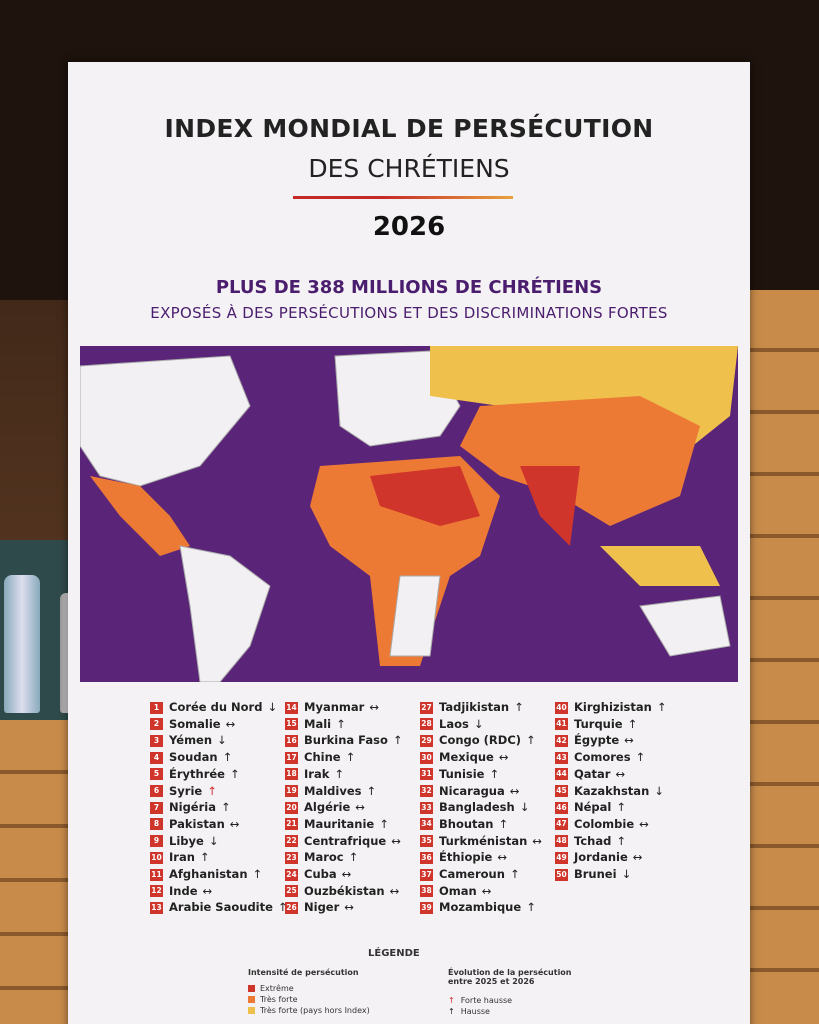  I want to click on country-name: Bangladesh, so click(477, 807).